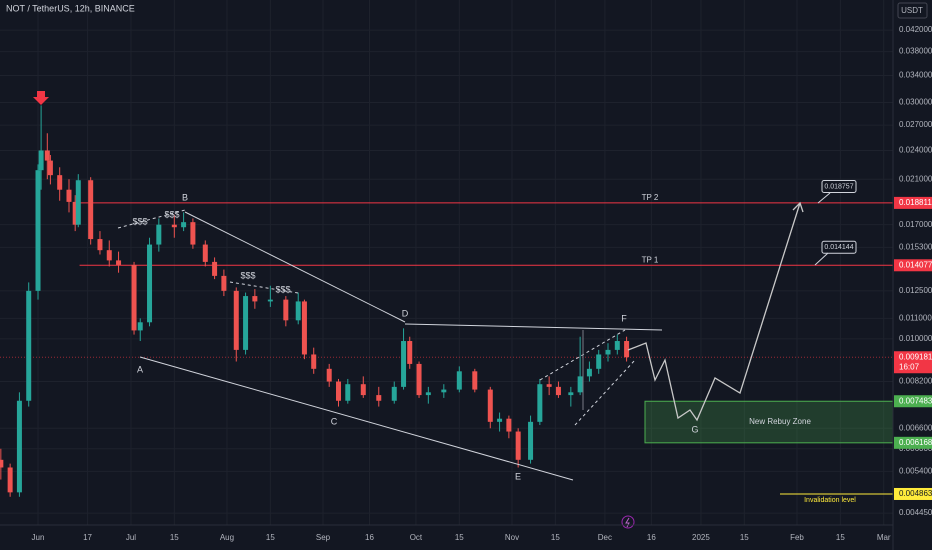  I want to click on currency: USDT, so click(912, 10).